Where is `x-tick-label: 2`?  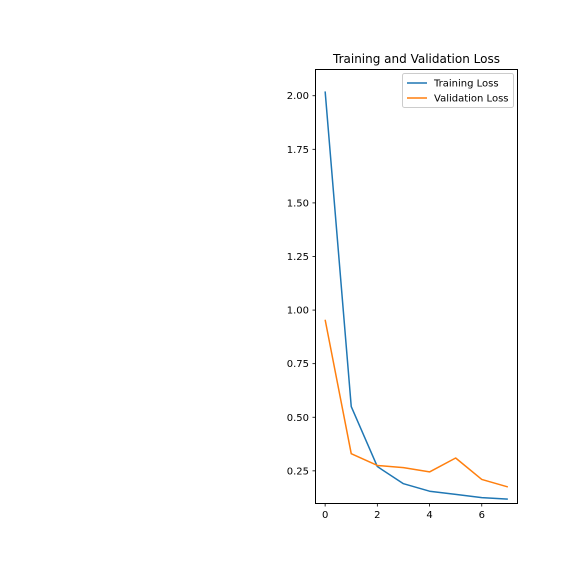
x-tick-label: 2 is located at coordinates (377, 515).